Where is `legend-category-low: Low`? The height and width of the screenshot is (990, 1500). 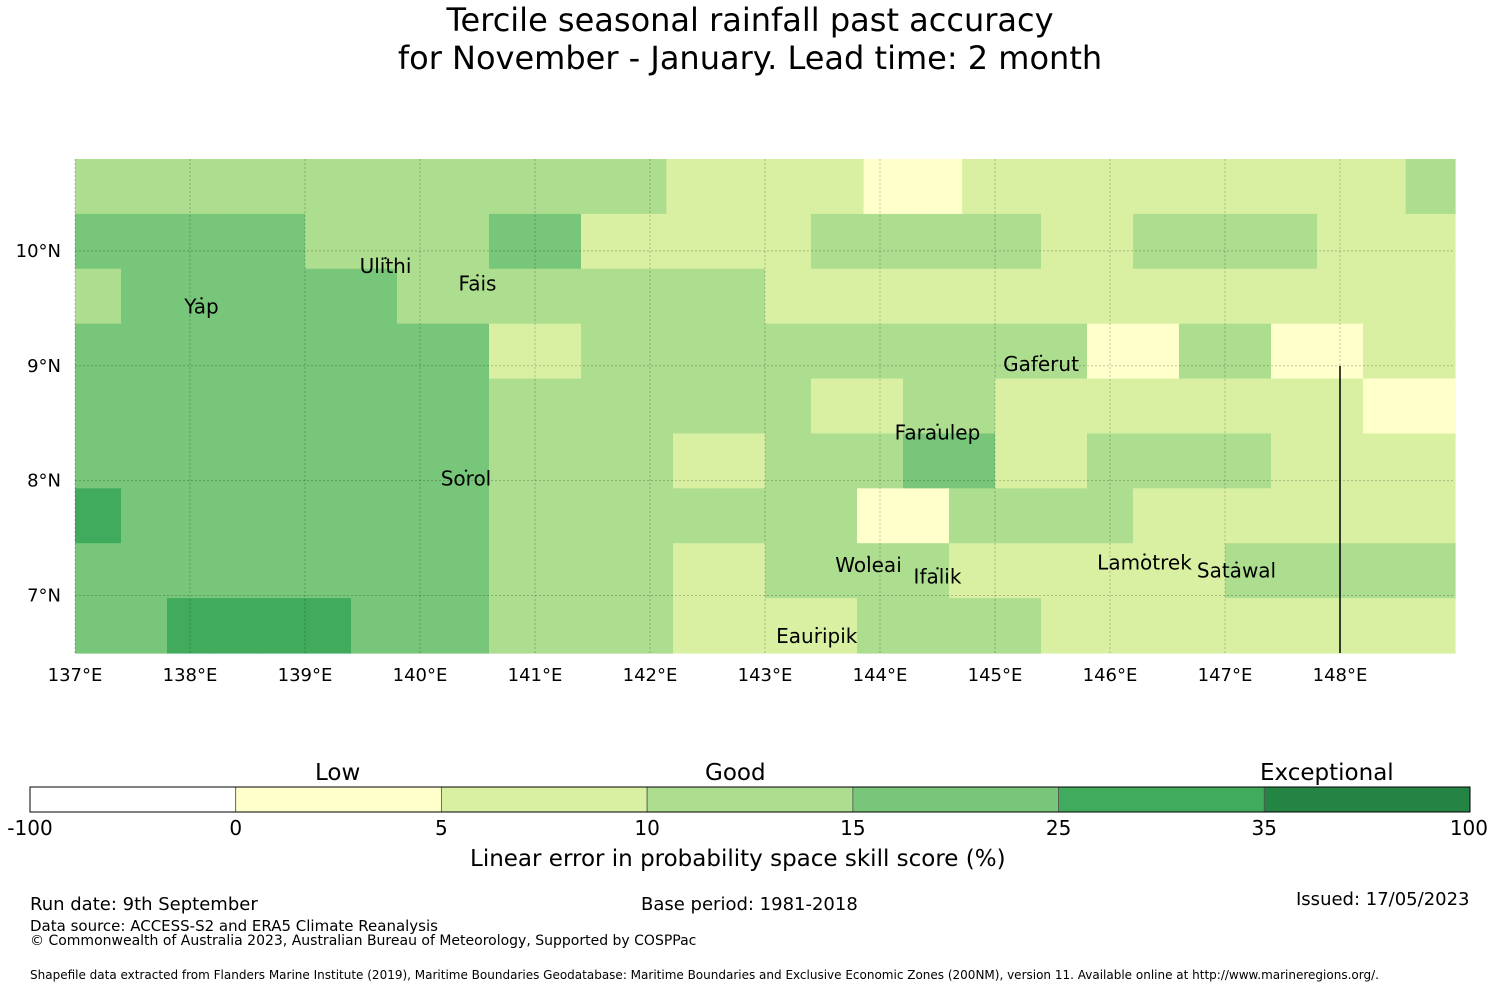
legend-category-low: Low is located at coordinates (338, 773).